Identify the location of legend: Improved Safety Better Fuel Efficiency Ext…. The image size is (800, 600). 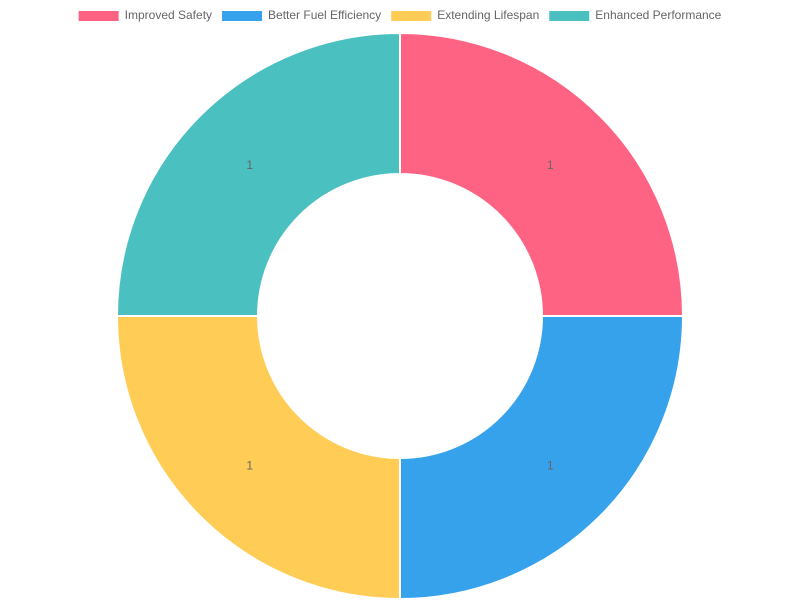
(400, 15).